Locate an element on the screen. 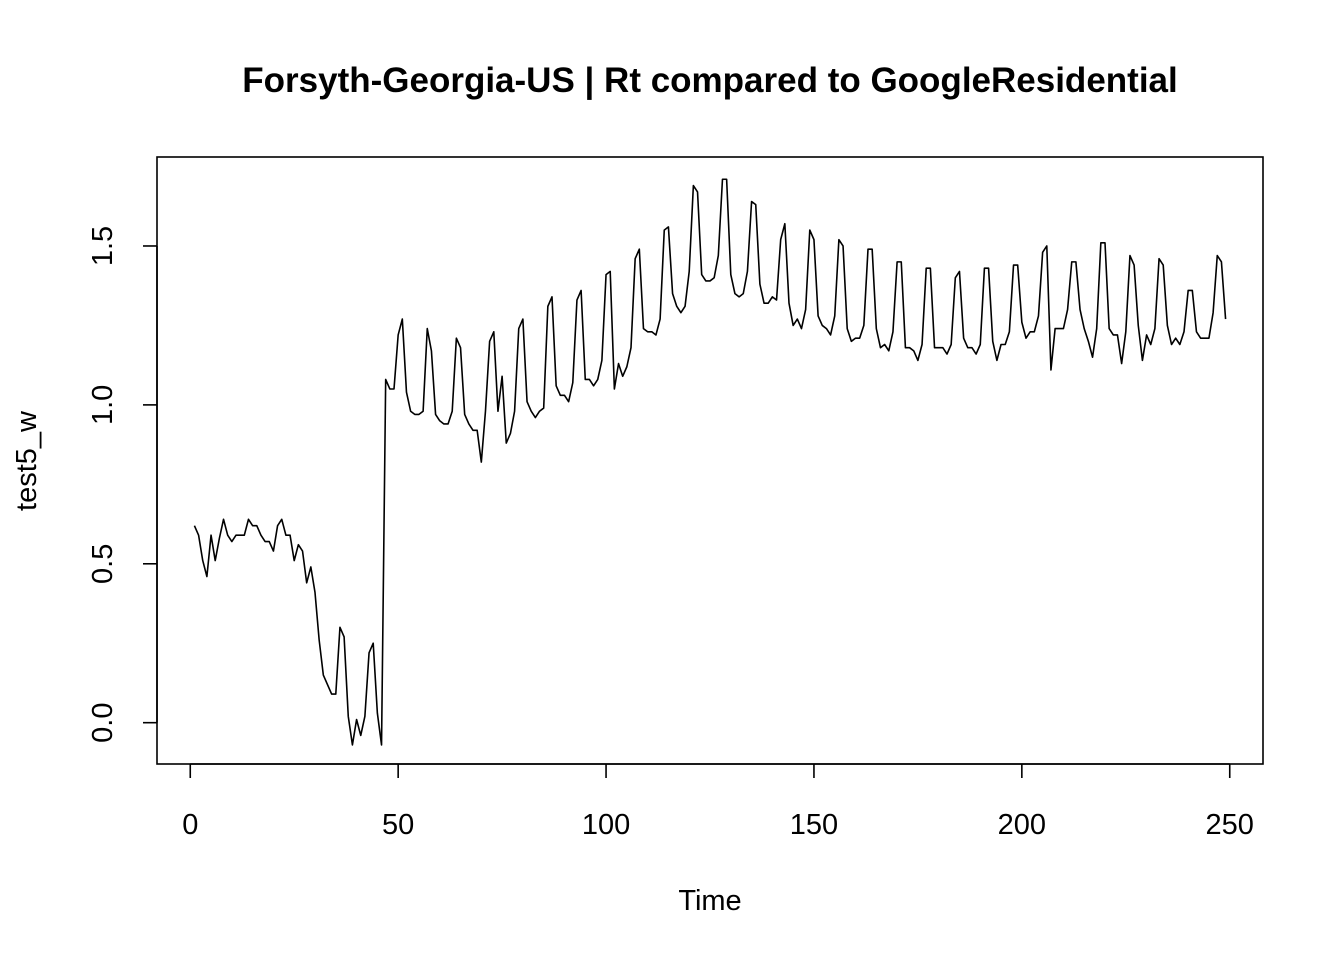 This screenshot has height=960, width=1344. y-tick-label: 1.0 is located at coordinates (103, 405).